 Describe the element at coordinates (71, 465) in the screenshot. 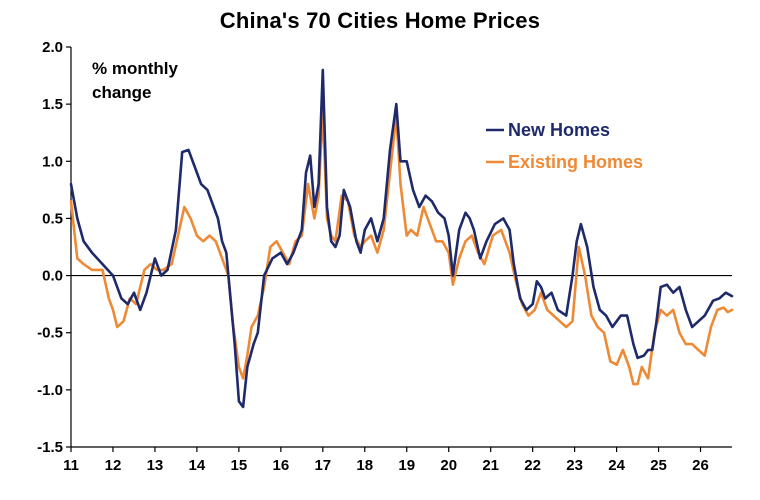

I see `x-tick-label: 11` at that location.